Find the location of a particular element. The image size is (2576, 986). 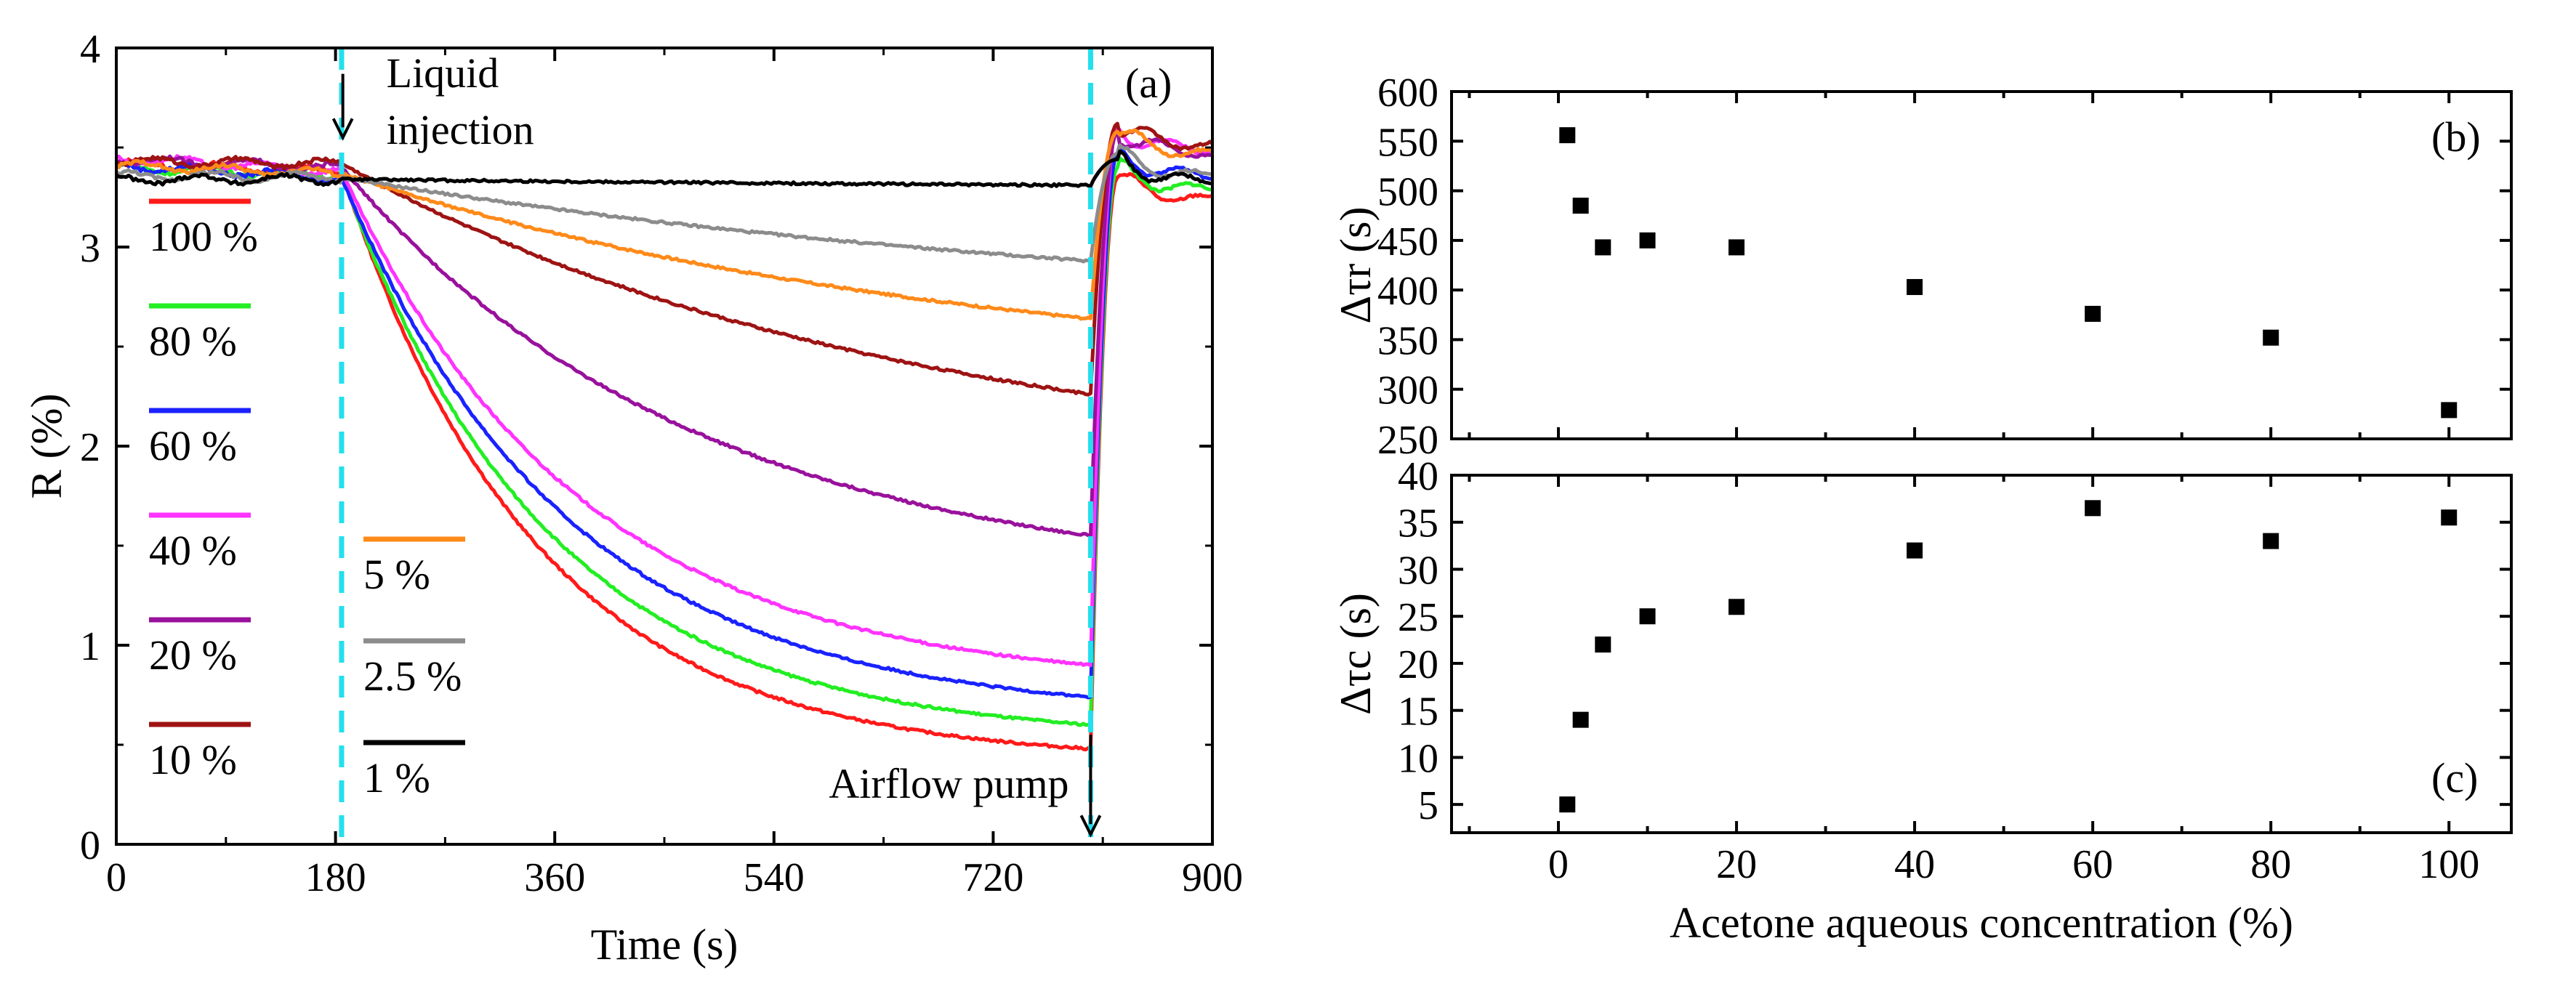

panel-b-y-tick-label: 250 is located at coordinates (1407, 440).